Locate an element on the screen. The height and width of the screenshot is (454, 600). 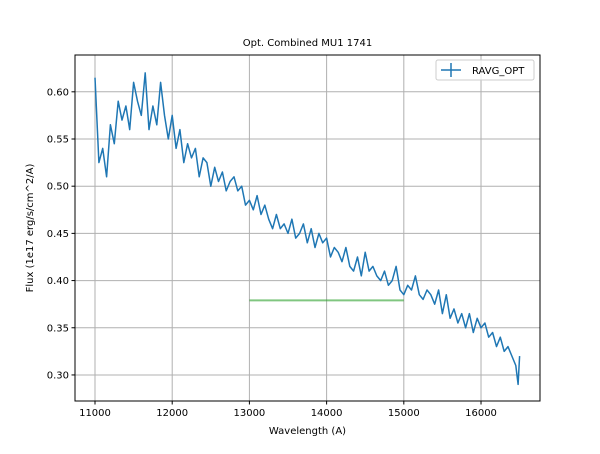
legend: RAVG_OPT is located at coordinates (485, 70).